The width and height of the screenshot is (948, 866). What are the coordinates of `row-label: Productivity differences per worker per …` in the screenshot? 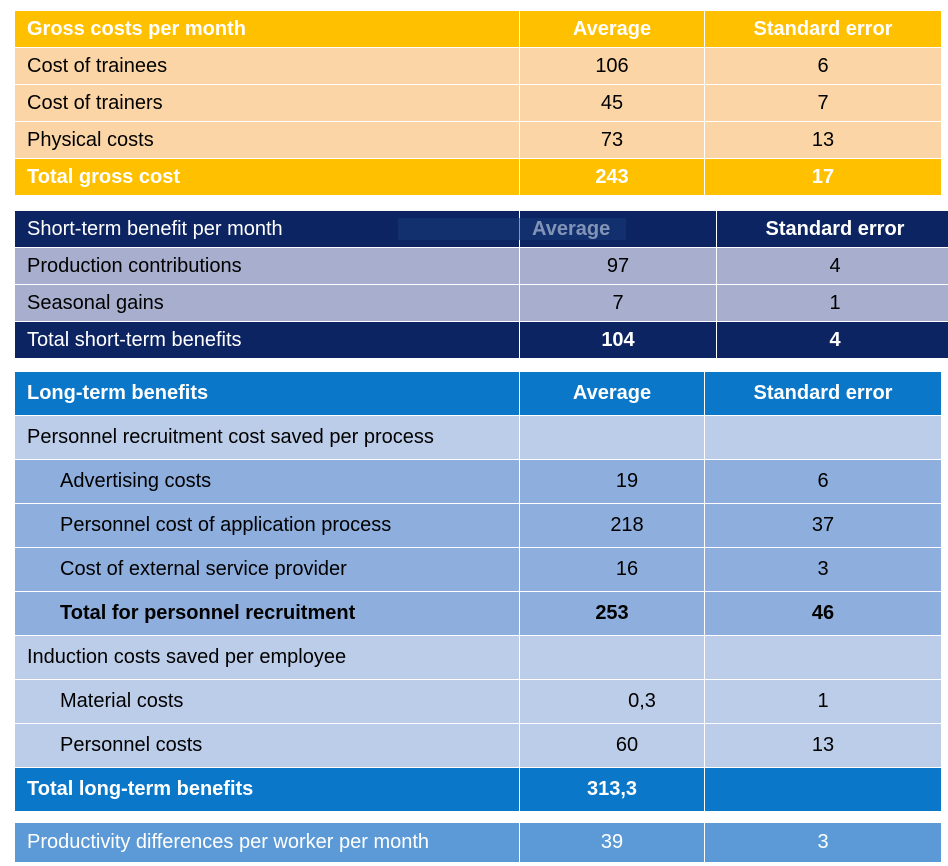 It's located at (267, 842).